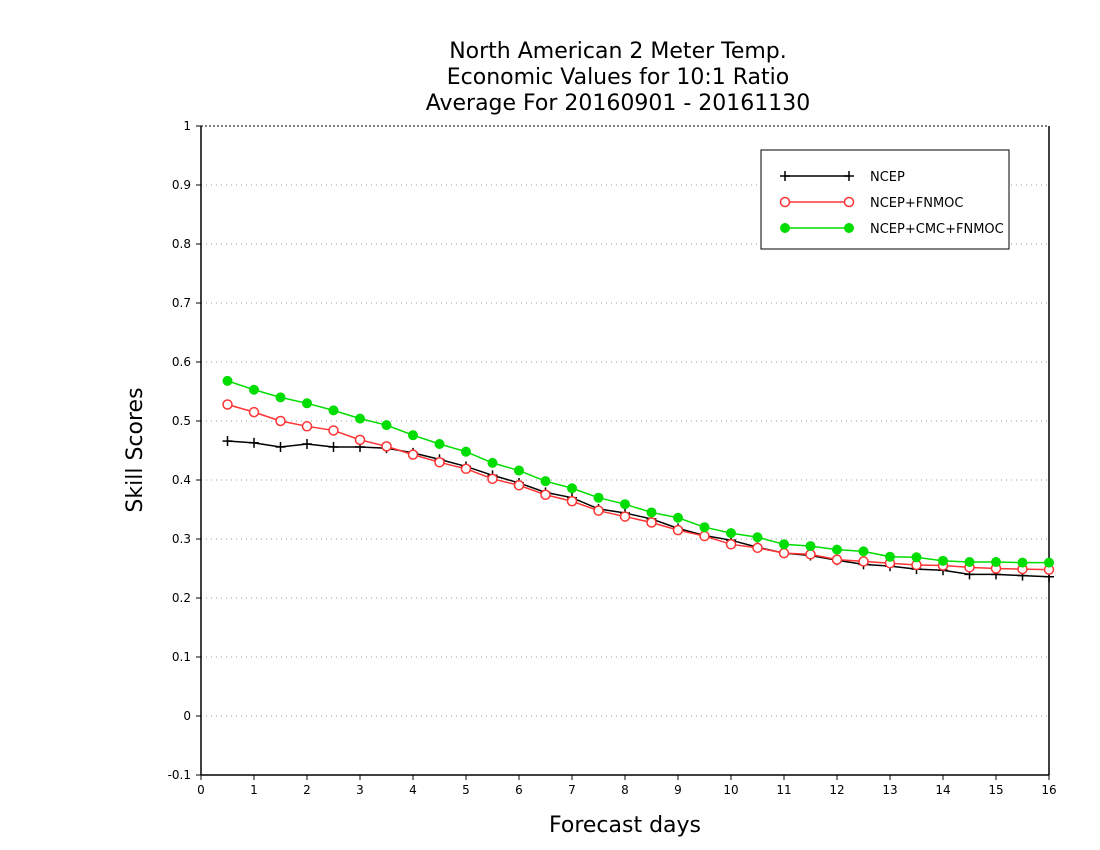  Describe the element at coordinates (730, 790) in the screenshot. I see `x-tick-label-10: 10` at that location.